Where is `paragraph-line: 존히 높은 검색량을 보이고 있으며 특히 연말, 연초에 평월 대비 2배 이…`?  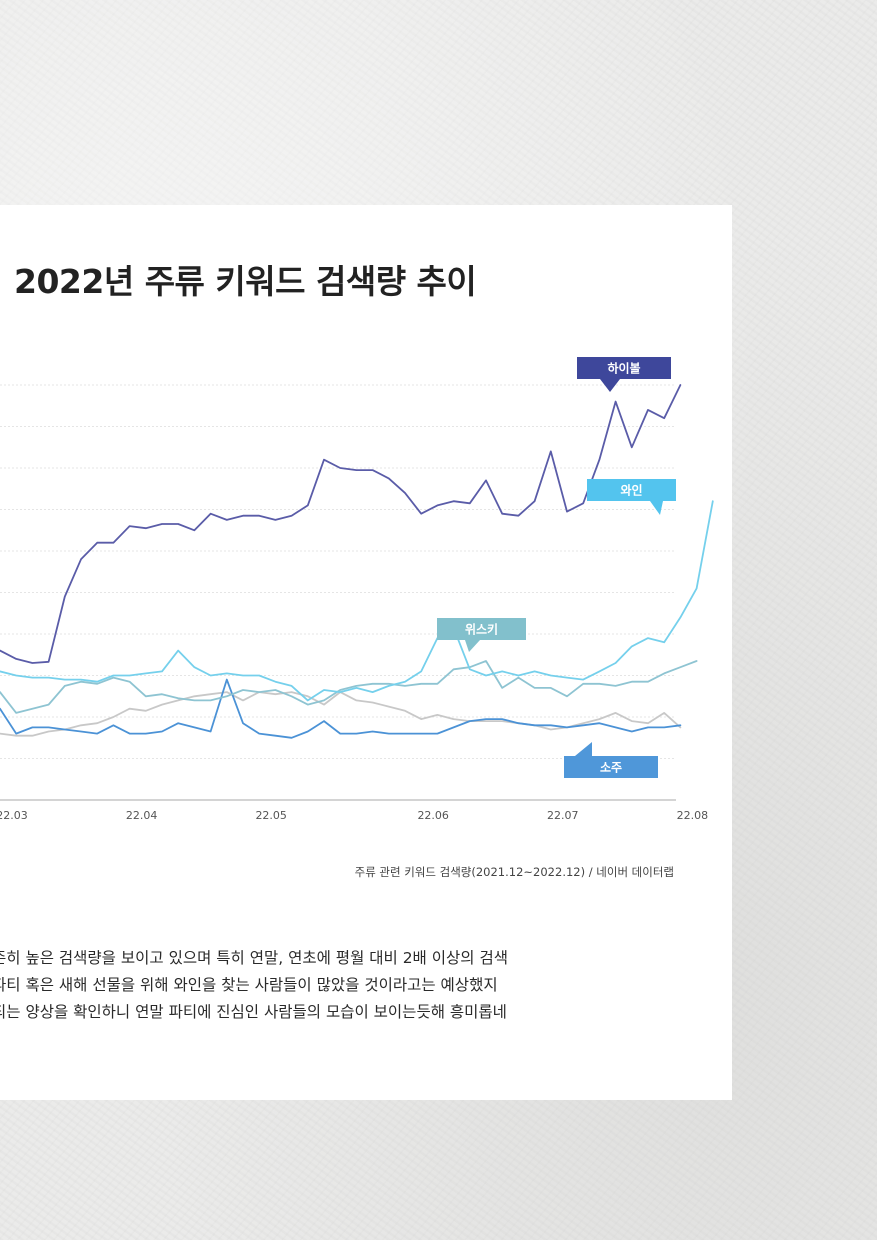
paragraph-line: 존히 높은 검색량을 보이고 있으며 특히 연말, 연초에 평월 대비 2배 이… is located at coordinates (254, 958).